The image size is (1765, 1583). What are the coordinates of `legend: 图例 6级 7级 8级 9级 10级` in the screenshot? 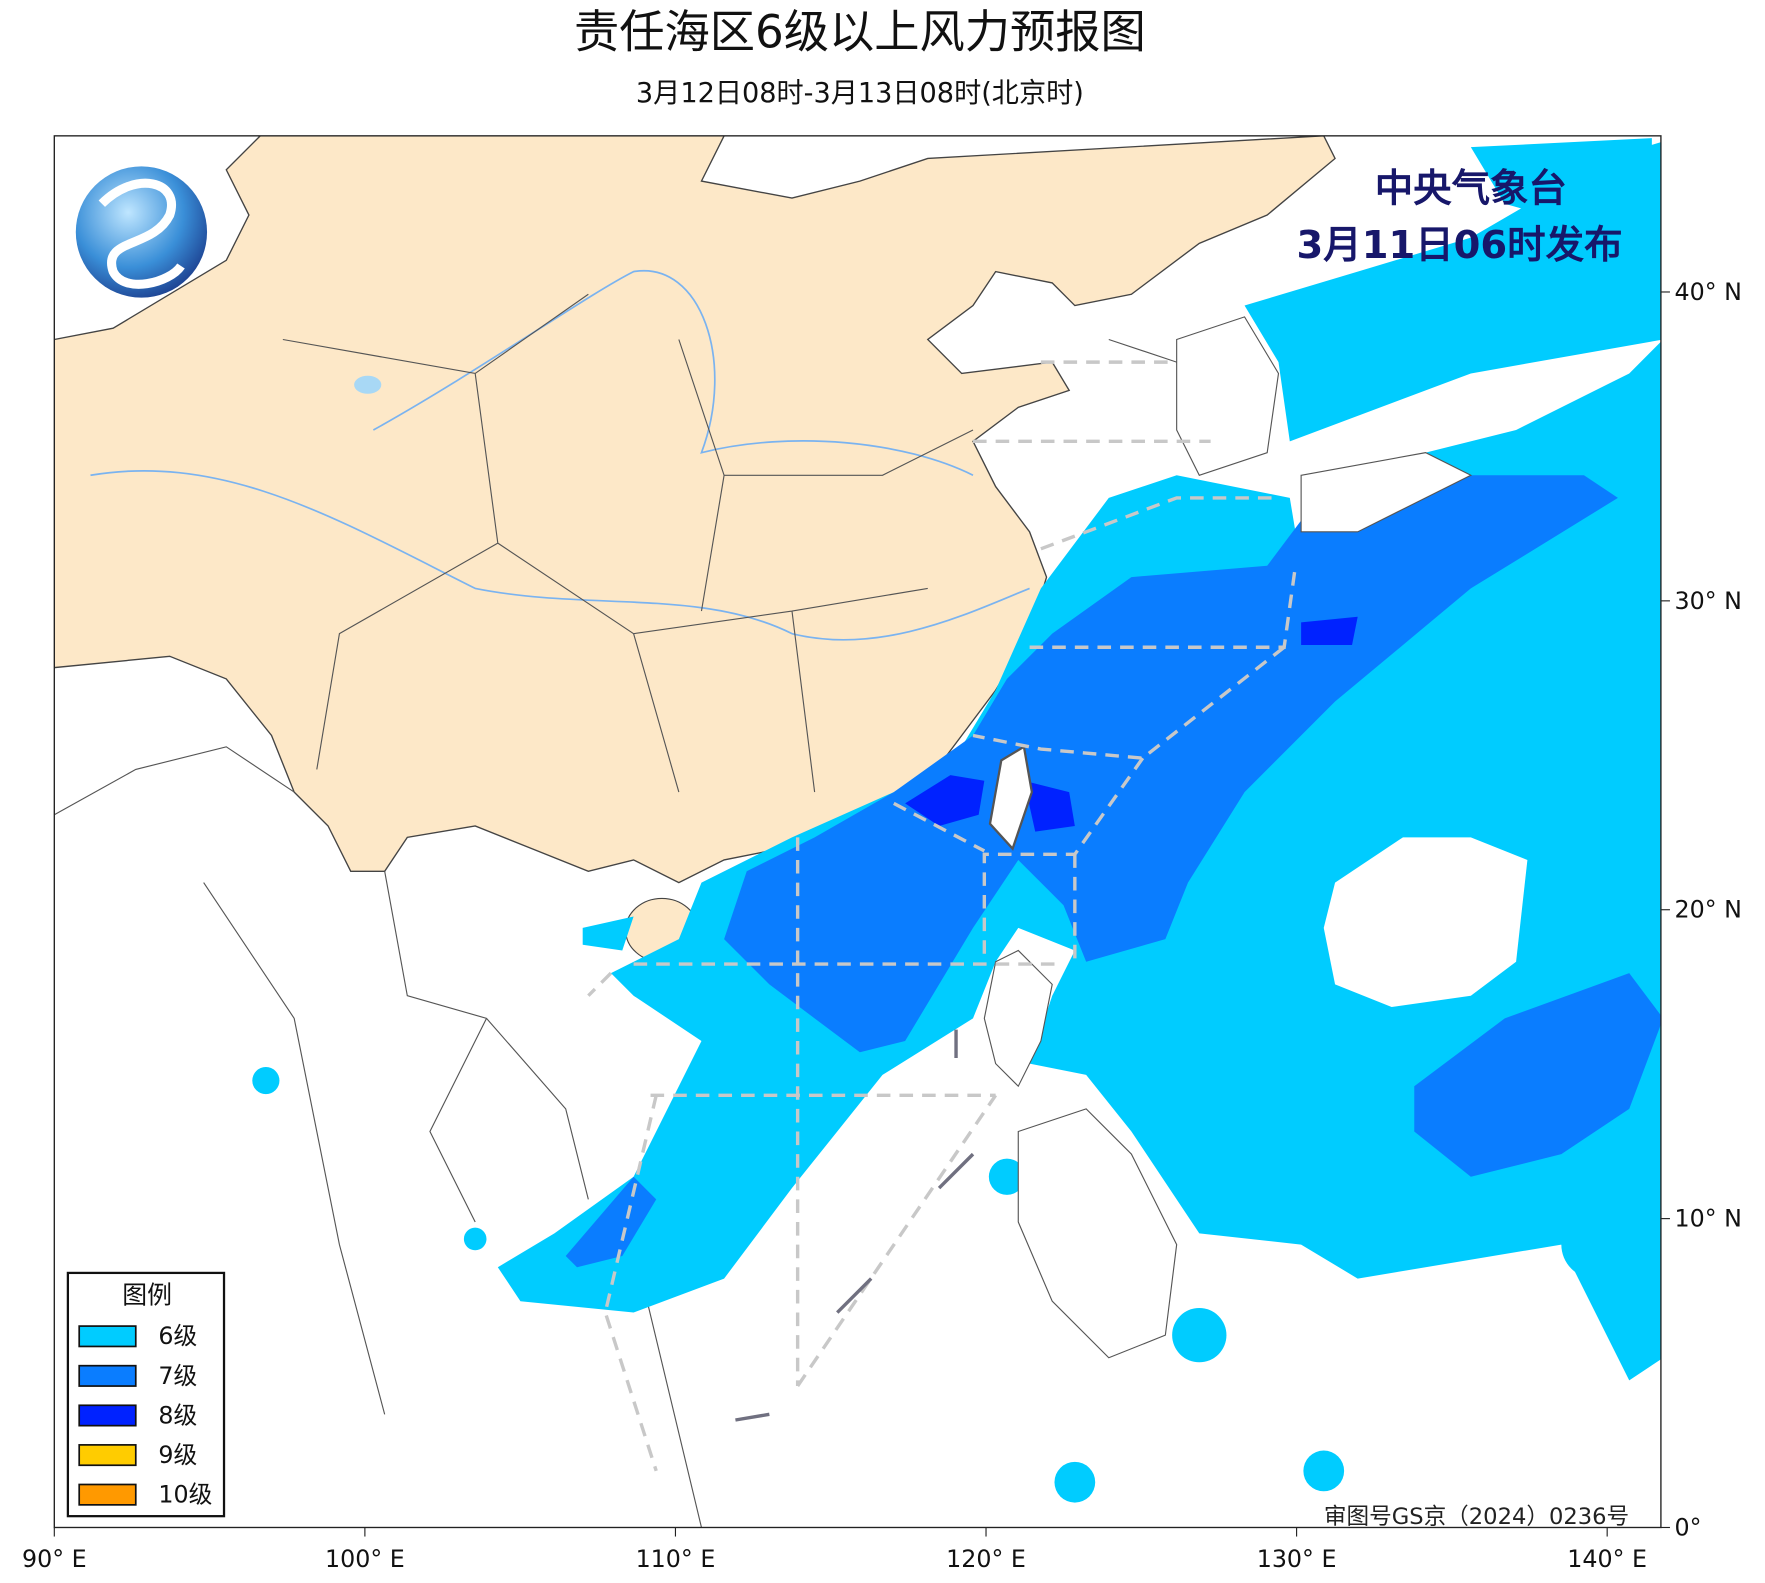 It's located at (146, 1394).